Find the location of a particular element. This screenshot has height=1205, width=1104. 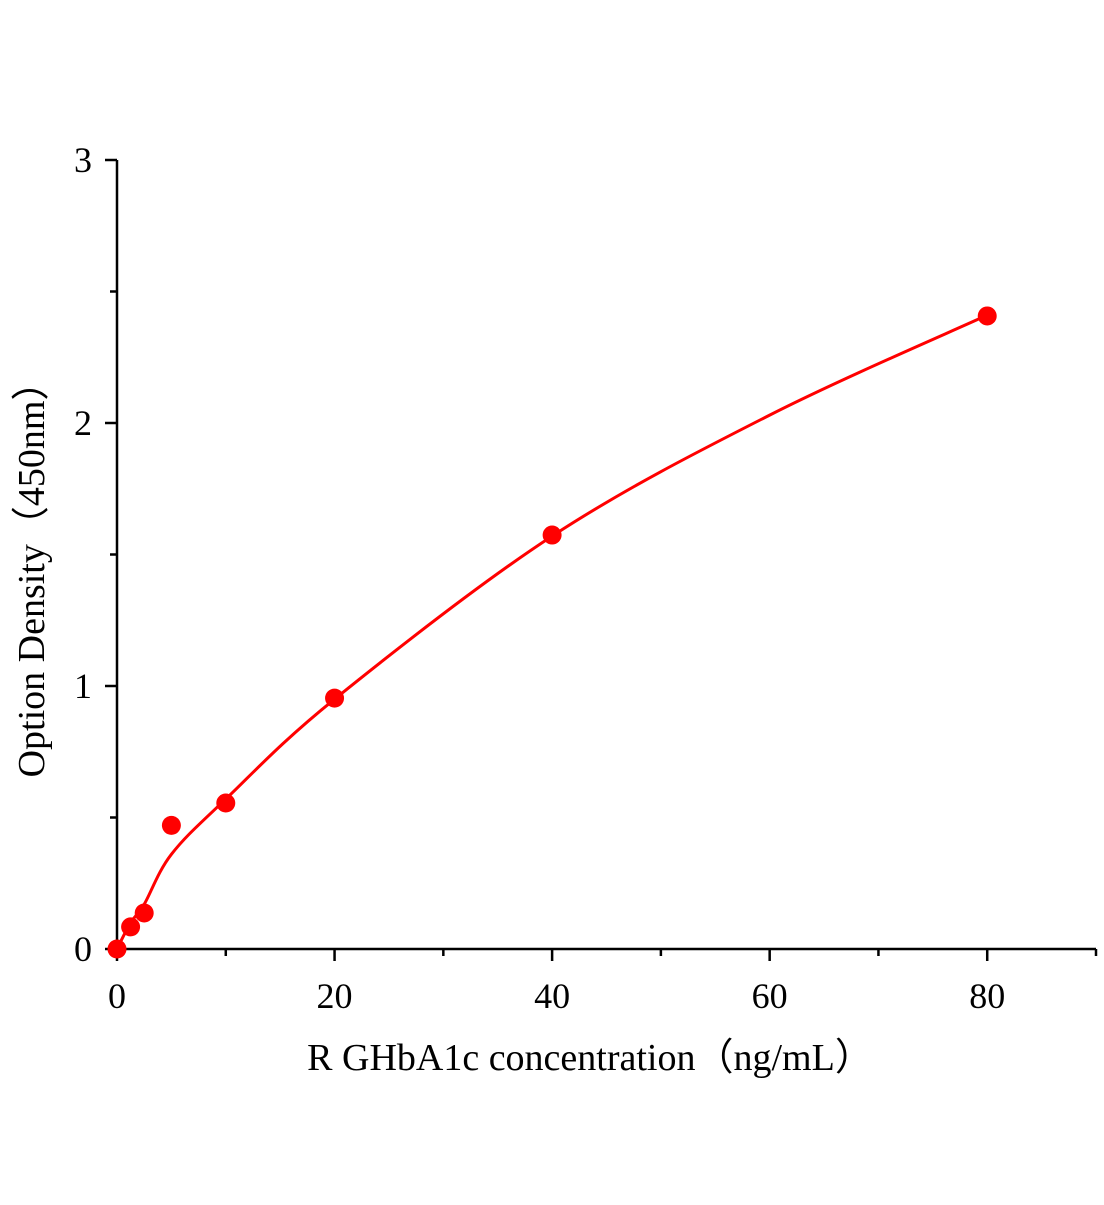

x-tick-label: 0 is located at coordinates (117, 996).